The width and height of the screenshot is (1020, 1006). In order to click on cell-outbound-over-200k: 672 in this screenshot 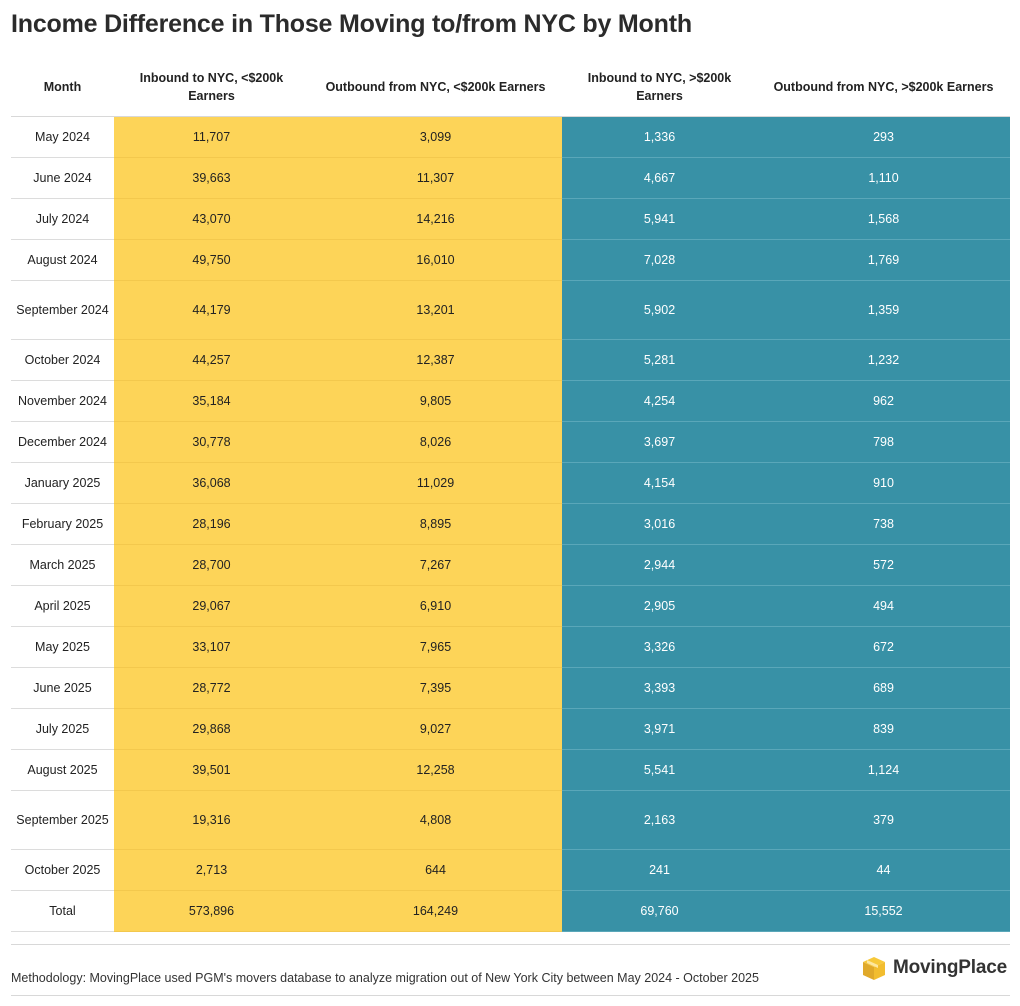, I will do `click(883, 647)`.